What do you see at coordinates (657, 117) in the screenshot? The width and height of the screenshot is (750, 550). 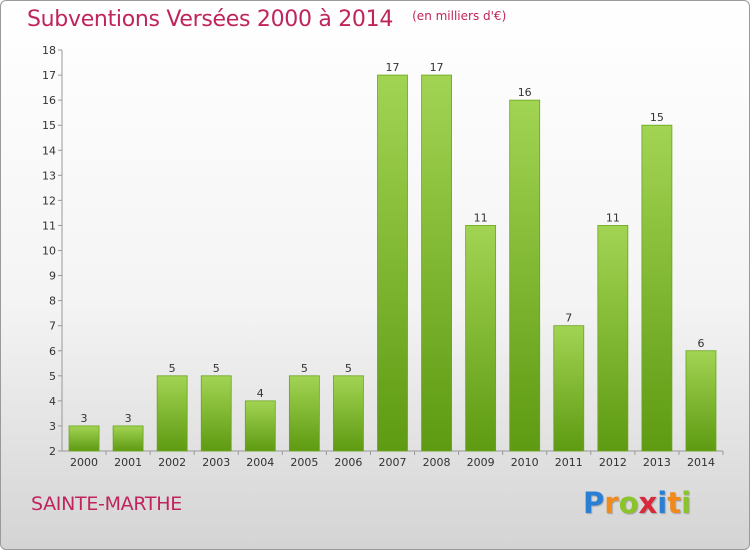 I see `data-label-2013: 15` at bounding box center [657, 117].